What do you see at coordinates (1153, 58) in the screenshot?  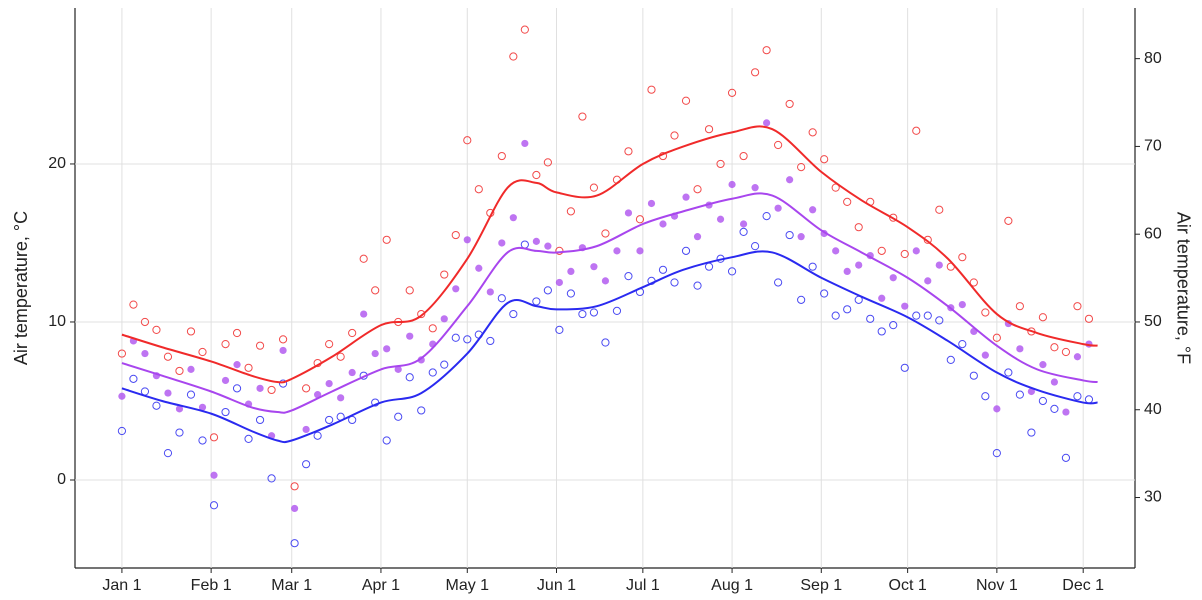 I see `y2-tick-label: 80` at bounding box center [1153, 58].